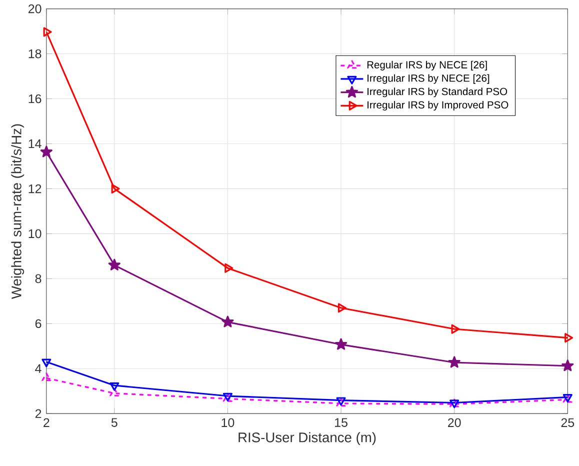 The image size is (579, 466). I want to click on y-tick-label: 20, so click(35, 9).